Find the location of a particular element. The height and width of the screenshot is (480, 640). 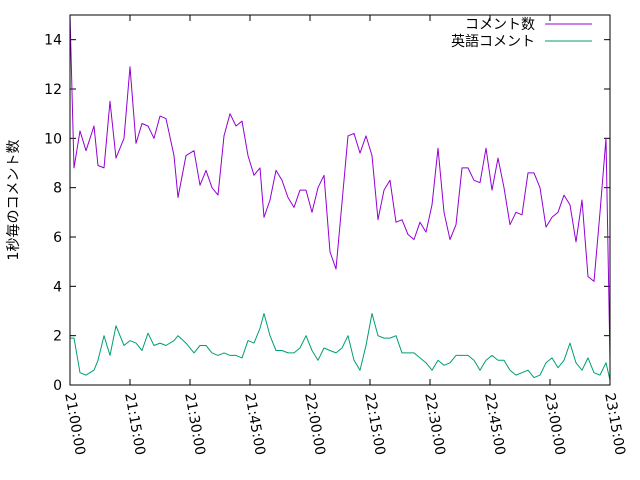

x-tick-label: 22:15:00 is located at coordinates (374, 424).